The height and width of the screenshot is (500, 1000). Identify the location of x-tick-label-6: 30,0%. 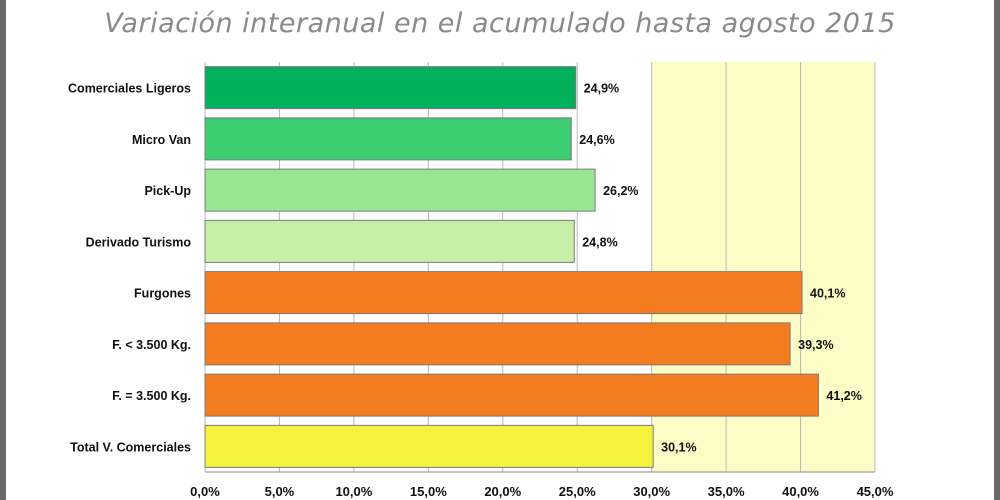
(651, 491).